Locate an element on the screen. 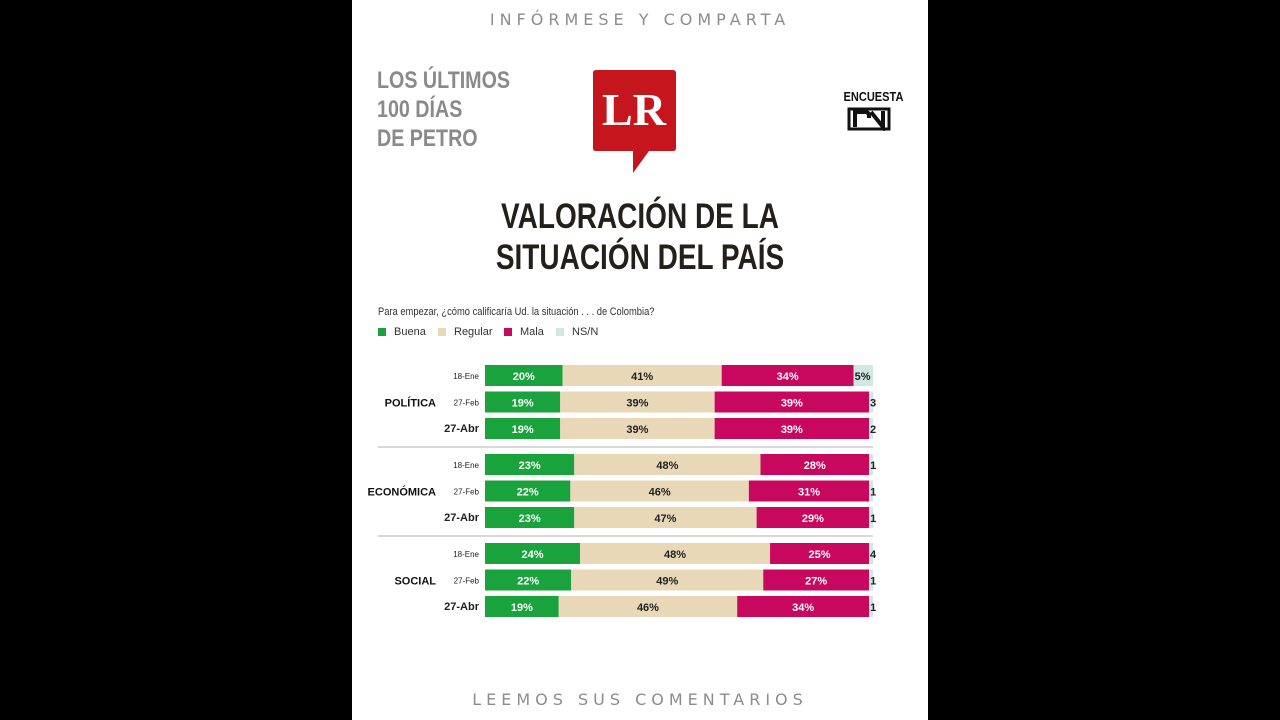  data-label: 34% is located at coordinates (803, 608).